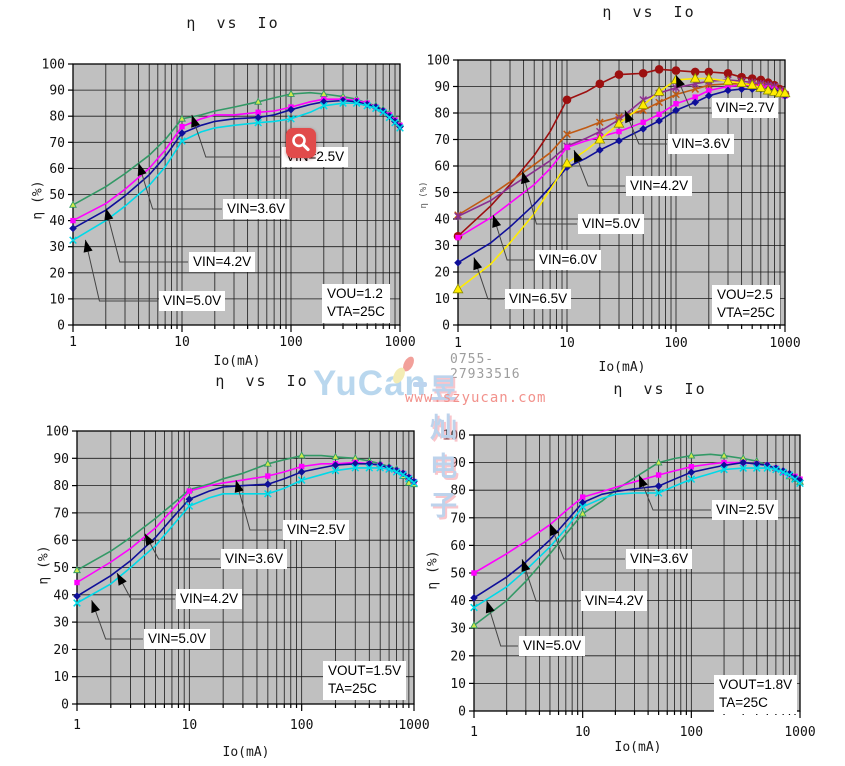  Describe the element at coordinates (246, 752) in the screenshot. I see `x-axis-label-vout15: Io(mA)` at that location.